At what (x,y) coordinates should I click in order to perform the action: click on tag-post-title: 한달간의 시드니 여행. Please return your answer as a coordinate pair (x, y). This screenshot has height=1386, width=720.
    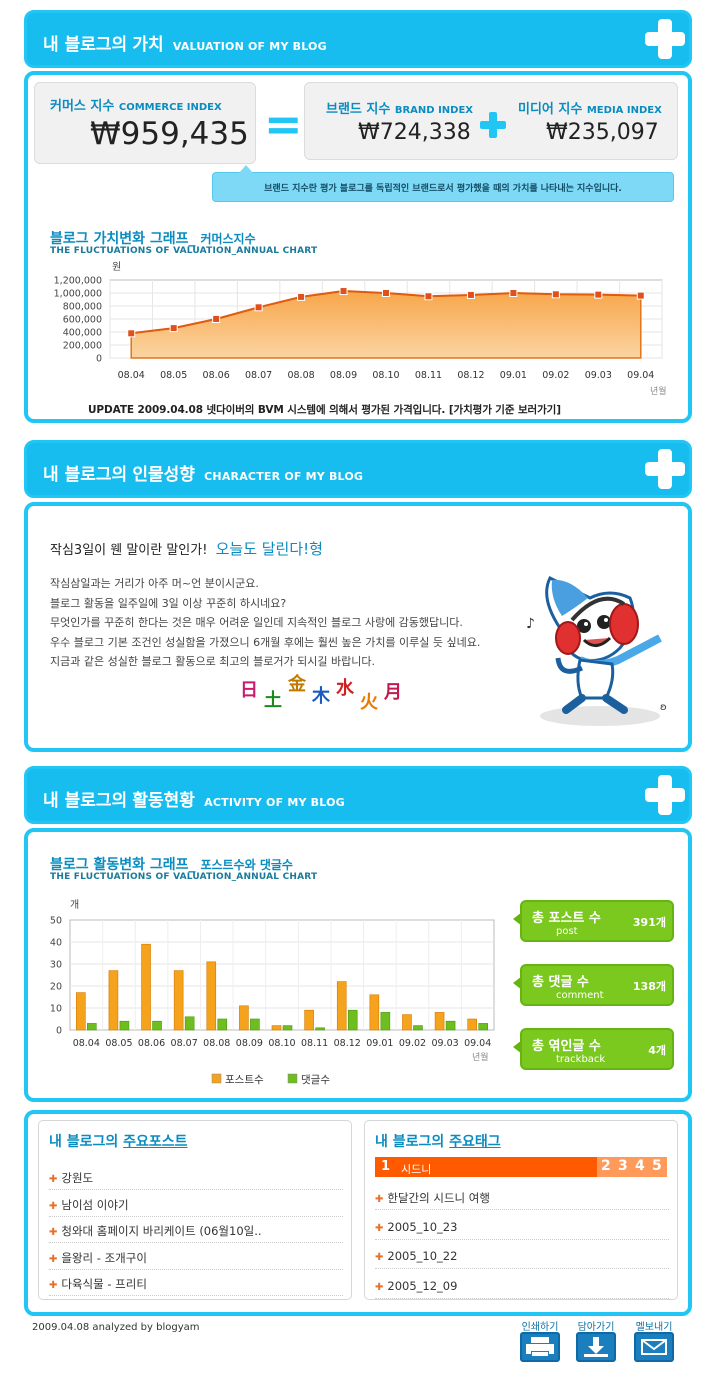
    Looking at the image, I should click on (438, 1198).